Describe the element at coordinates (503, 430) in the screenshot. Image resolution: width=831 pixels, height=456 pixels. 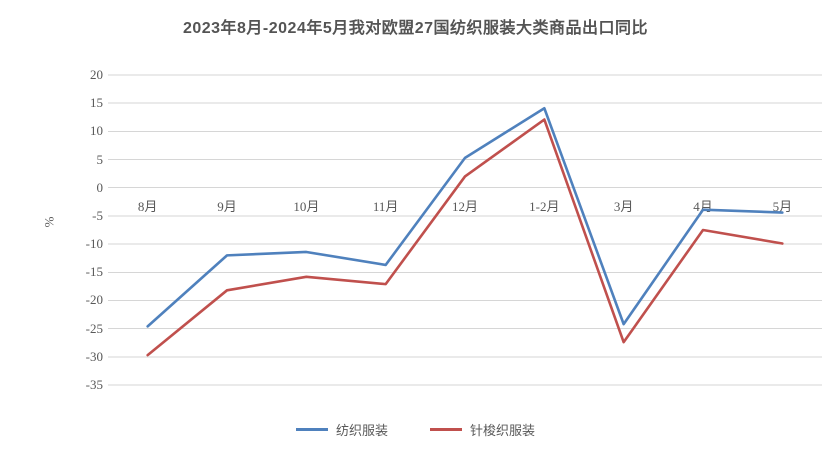
I see `legend-label-series2: 针梭织服装` at that location.